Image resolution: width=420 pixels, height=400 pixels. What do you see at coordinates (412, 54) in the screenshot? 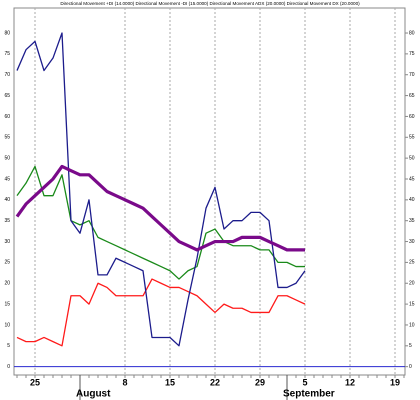
I see `y-tick-label-right: 75` at bounding box center [412, 54].